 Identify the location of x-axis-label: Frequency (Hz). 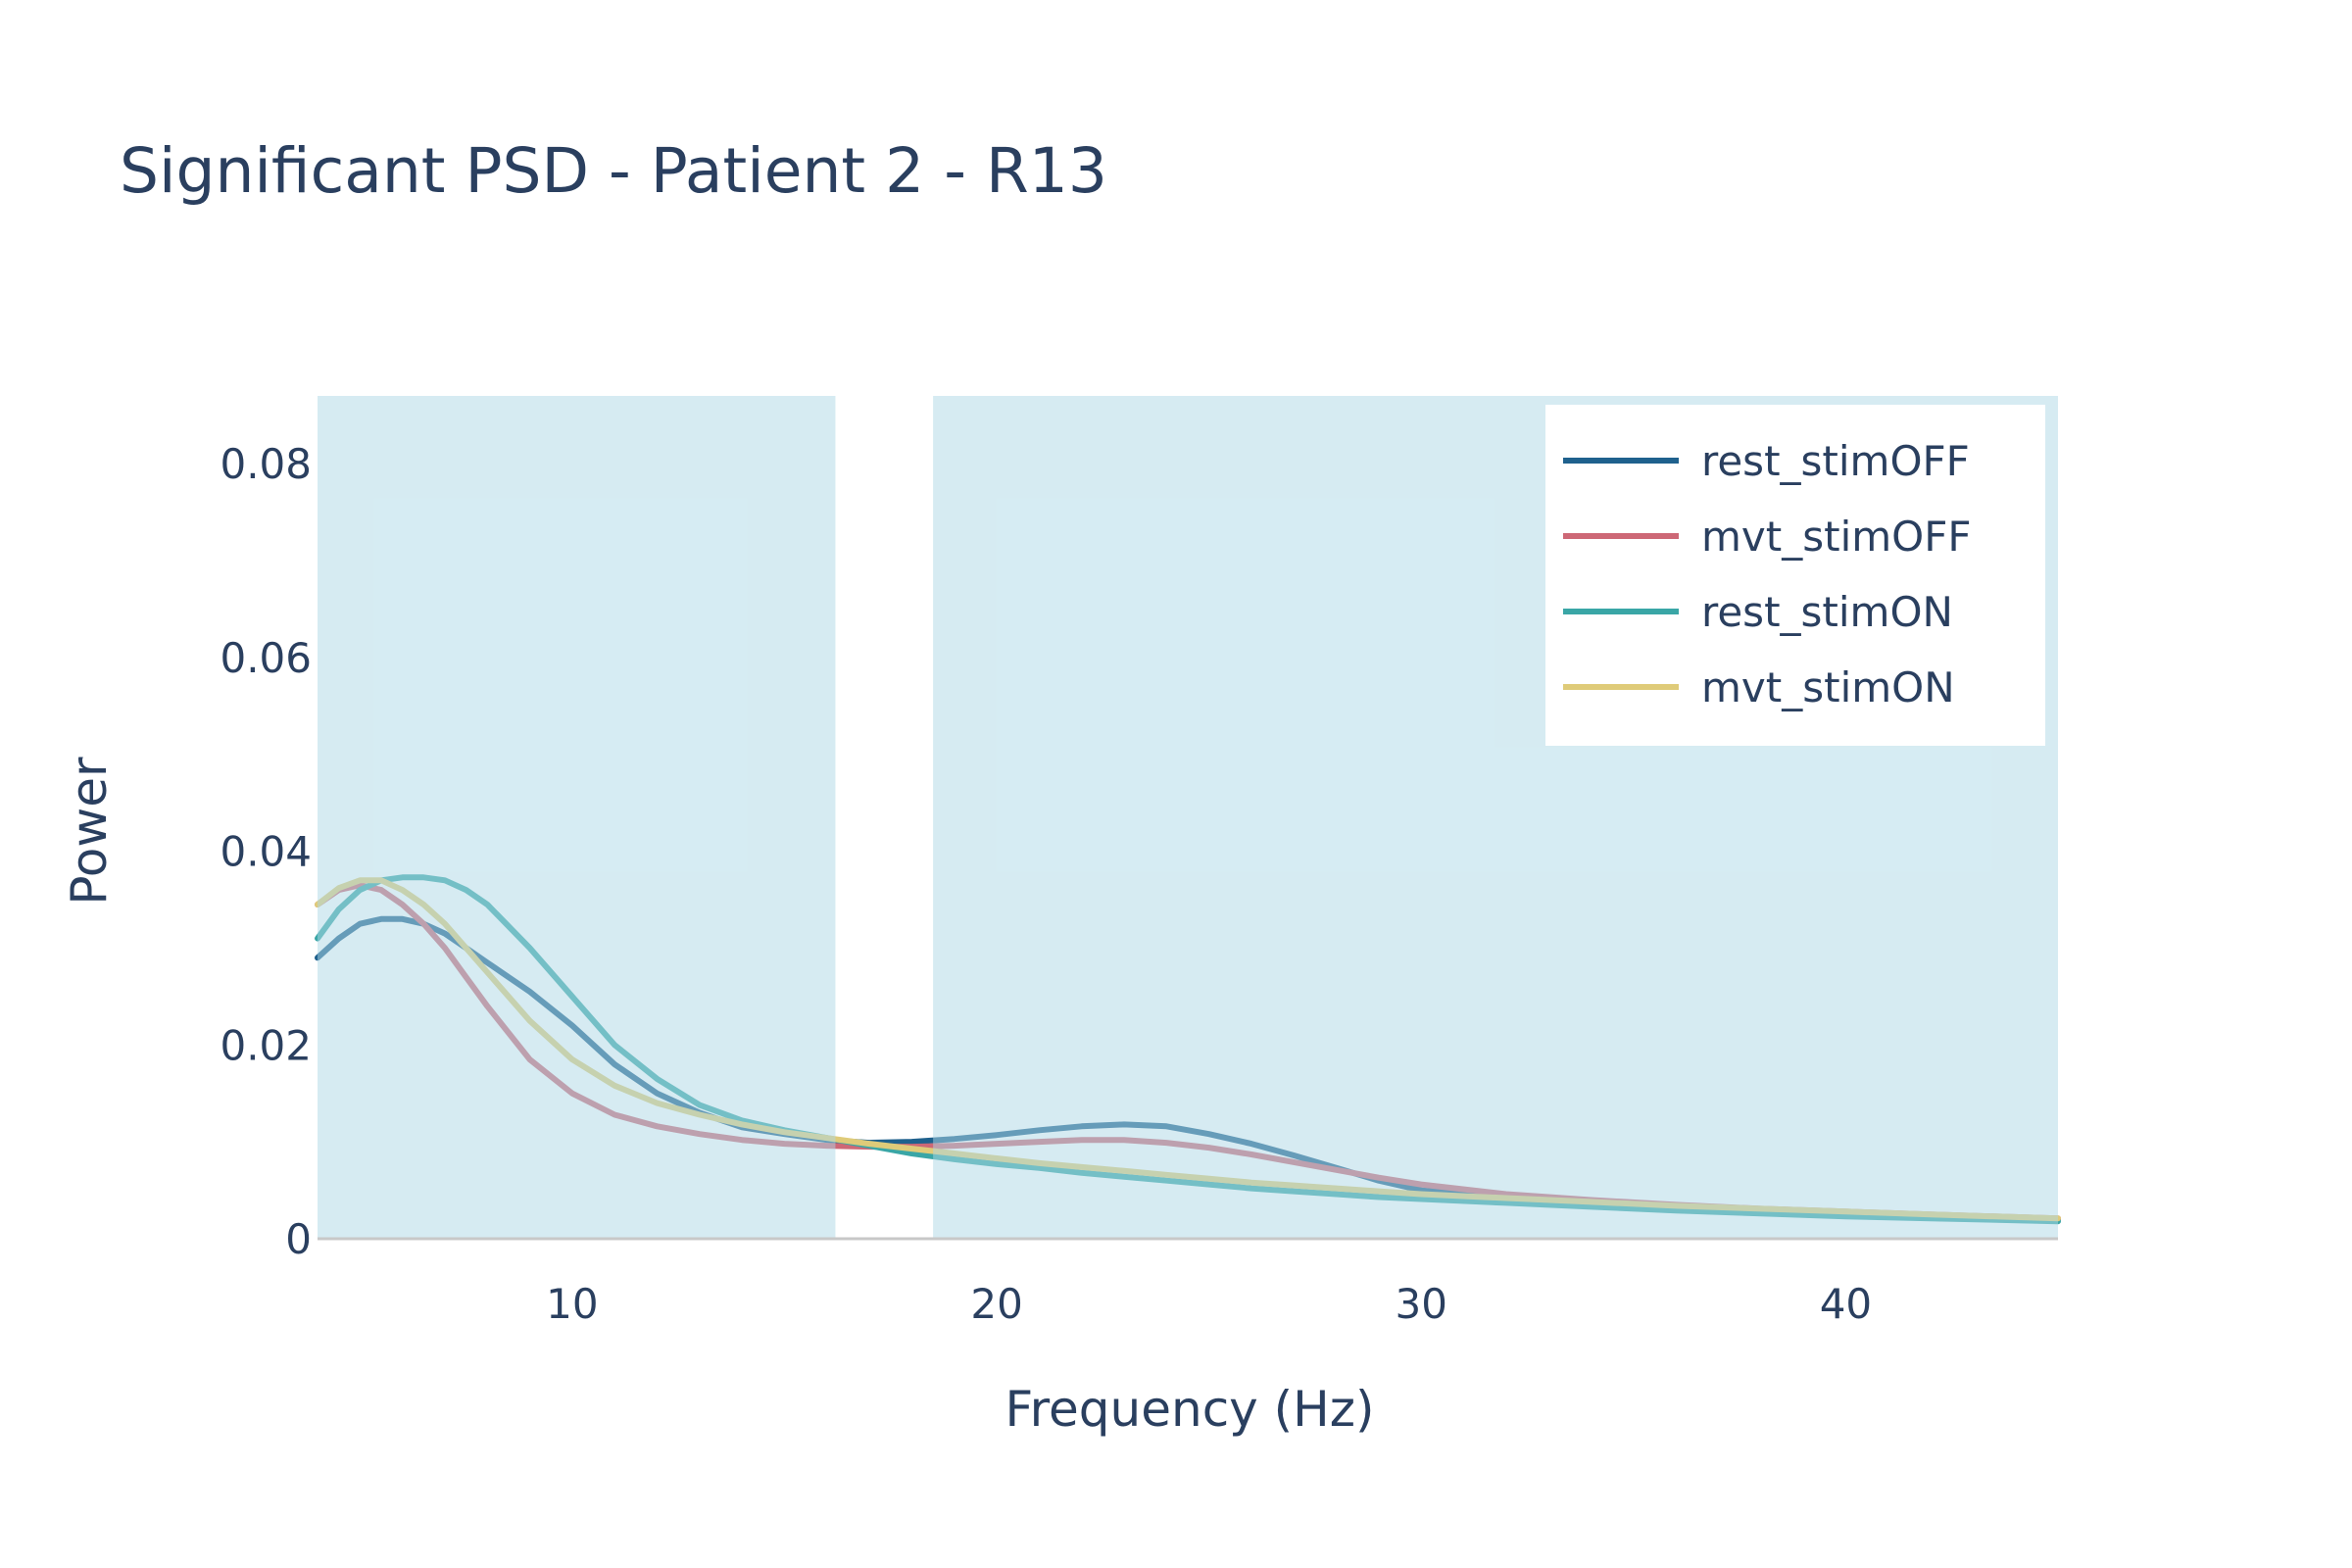
(1189, 1409).